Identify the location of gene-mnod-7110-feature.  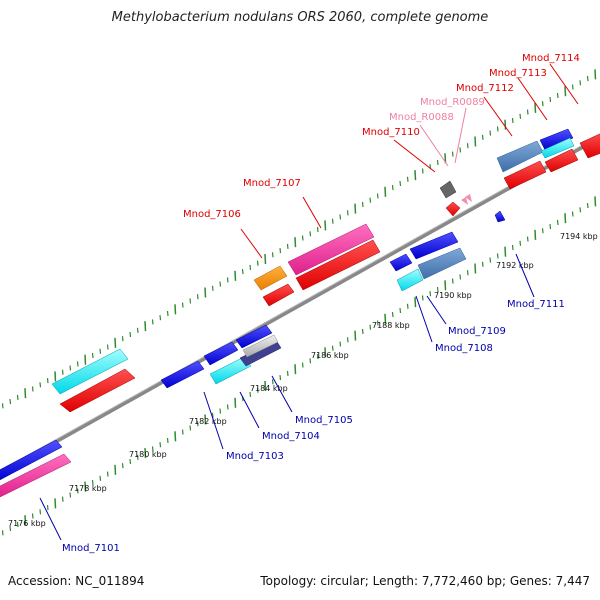
(448, 189).